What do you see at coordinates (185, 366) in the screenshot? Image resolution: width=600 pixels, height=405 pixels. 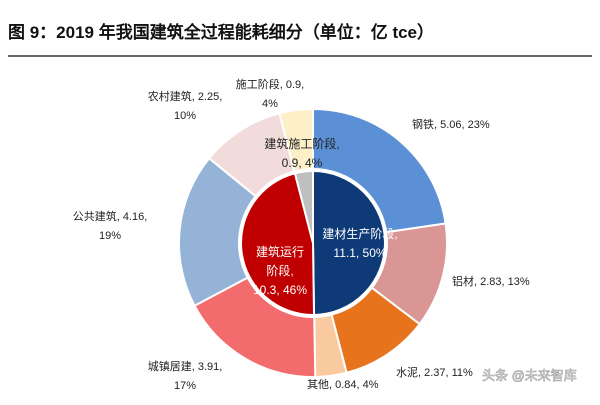 I see `outer-label: 城镇居建, 3.91,` at bounding box center [185, 366].